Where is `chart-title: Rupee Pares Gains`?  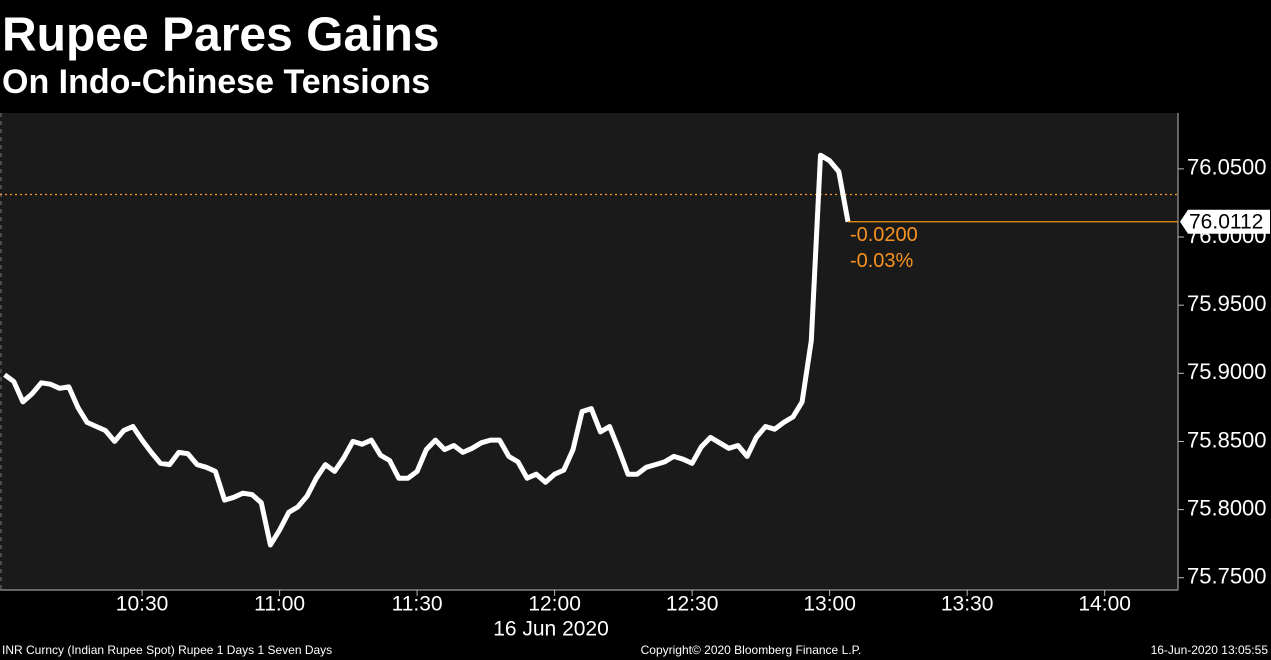
chart-title: Rupee Pares Gains is located at coordinates (221, 35).